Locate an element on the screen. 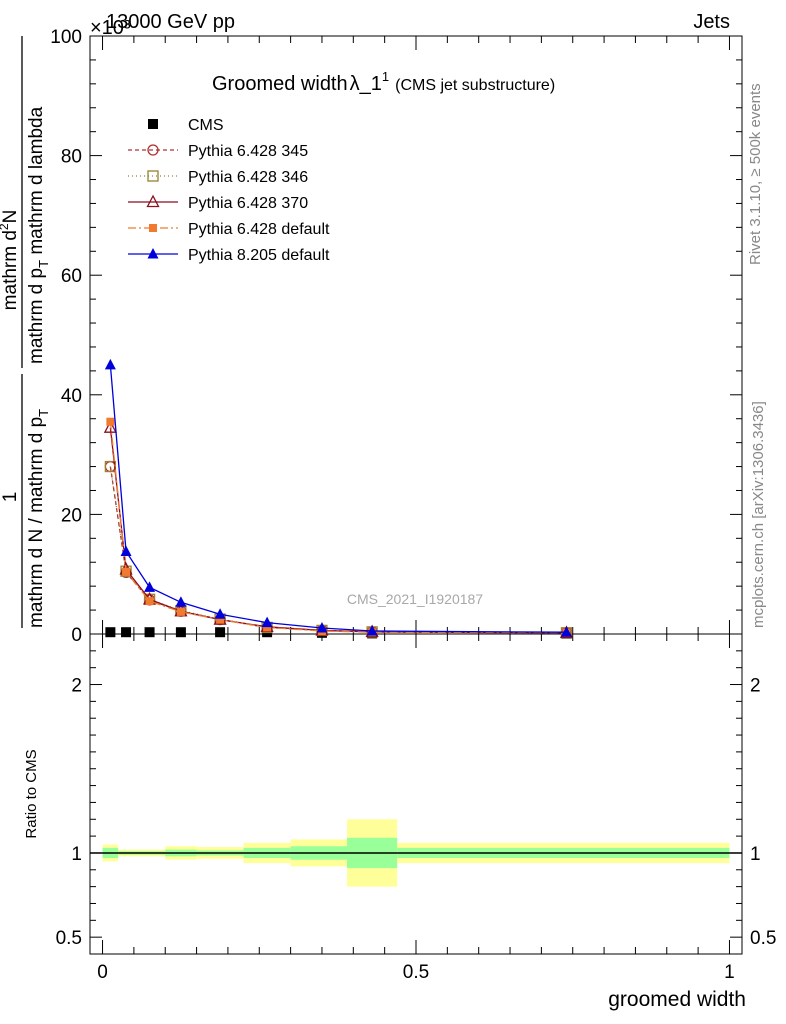 This screenshot has height=1024, width=786. ylabel-frac-num-sup: 2 is located at coordinates (5, 226).